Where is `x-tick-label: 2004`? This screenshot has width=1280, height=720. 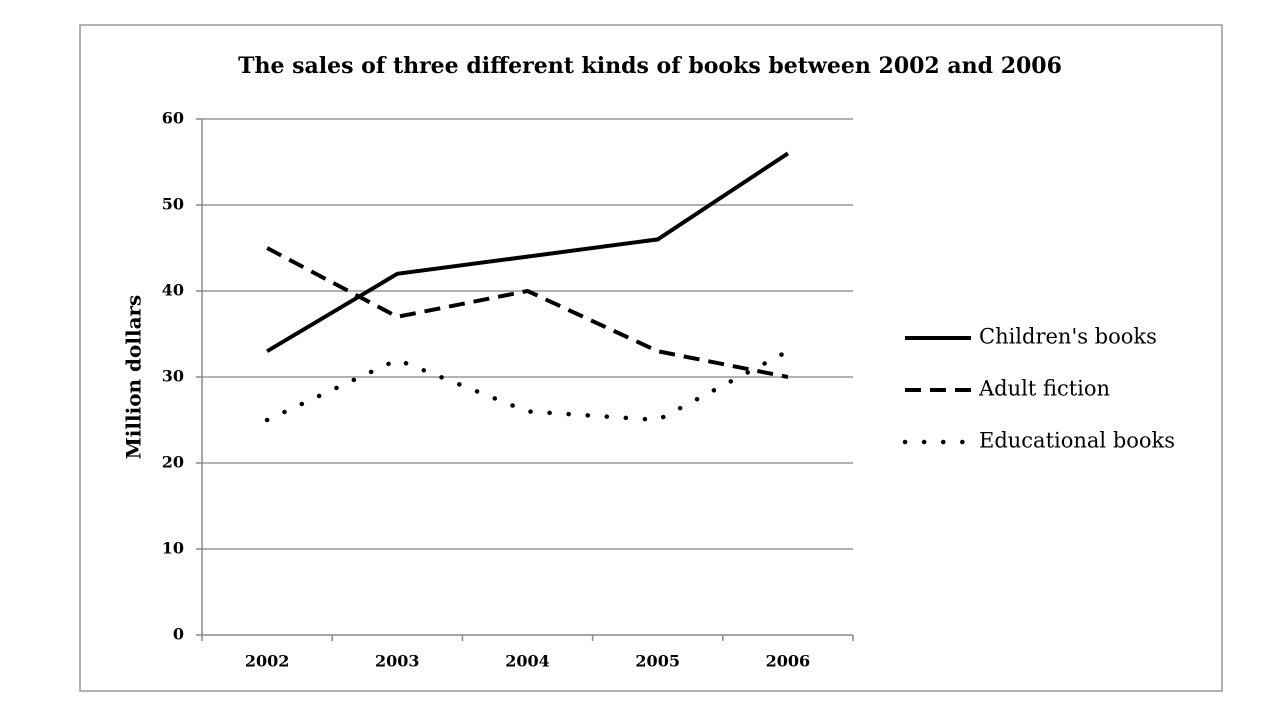 x-tick-label: 2004 is located at coordinates (527, 661).